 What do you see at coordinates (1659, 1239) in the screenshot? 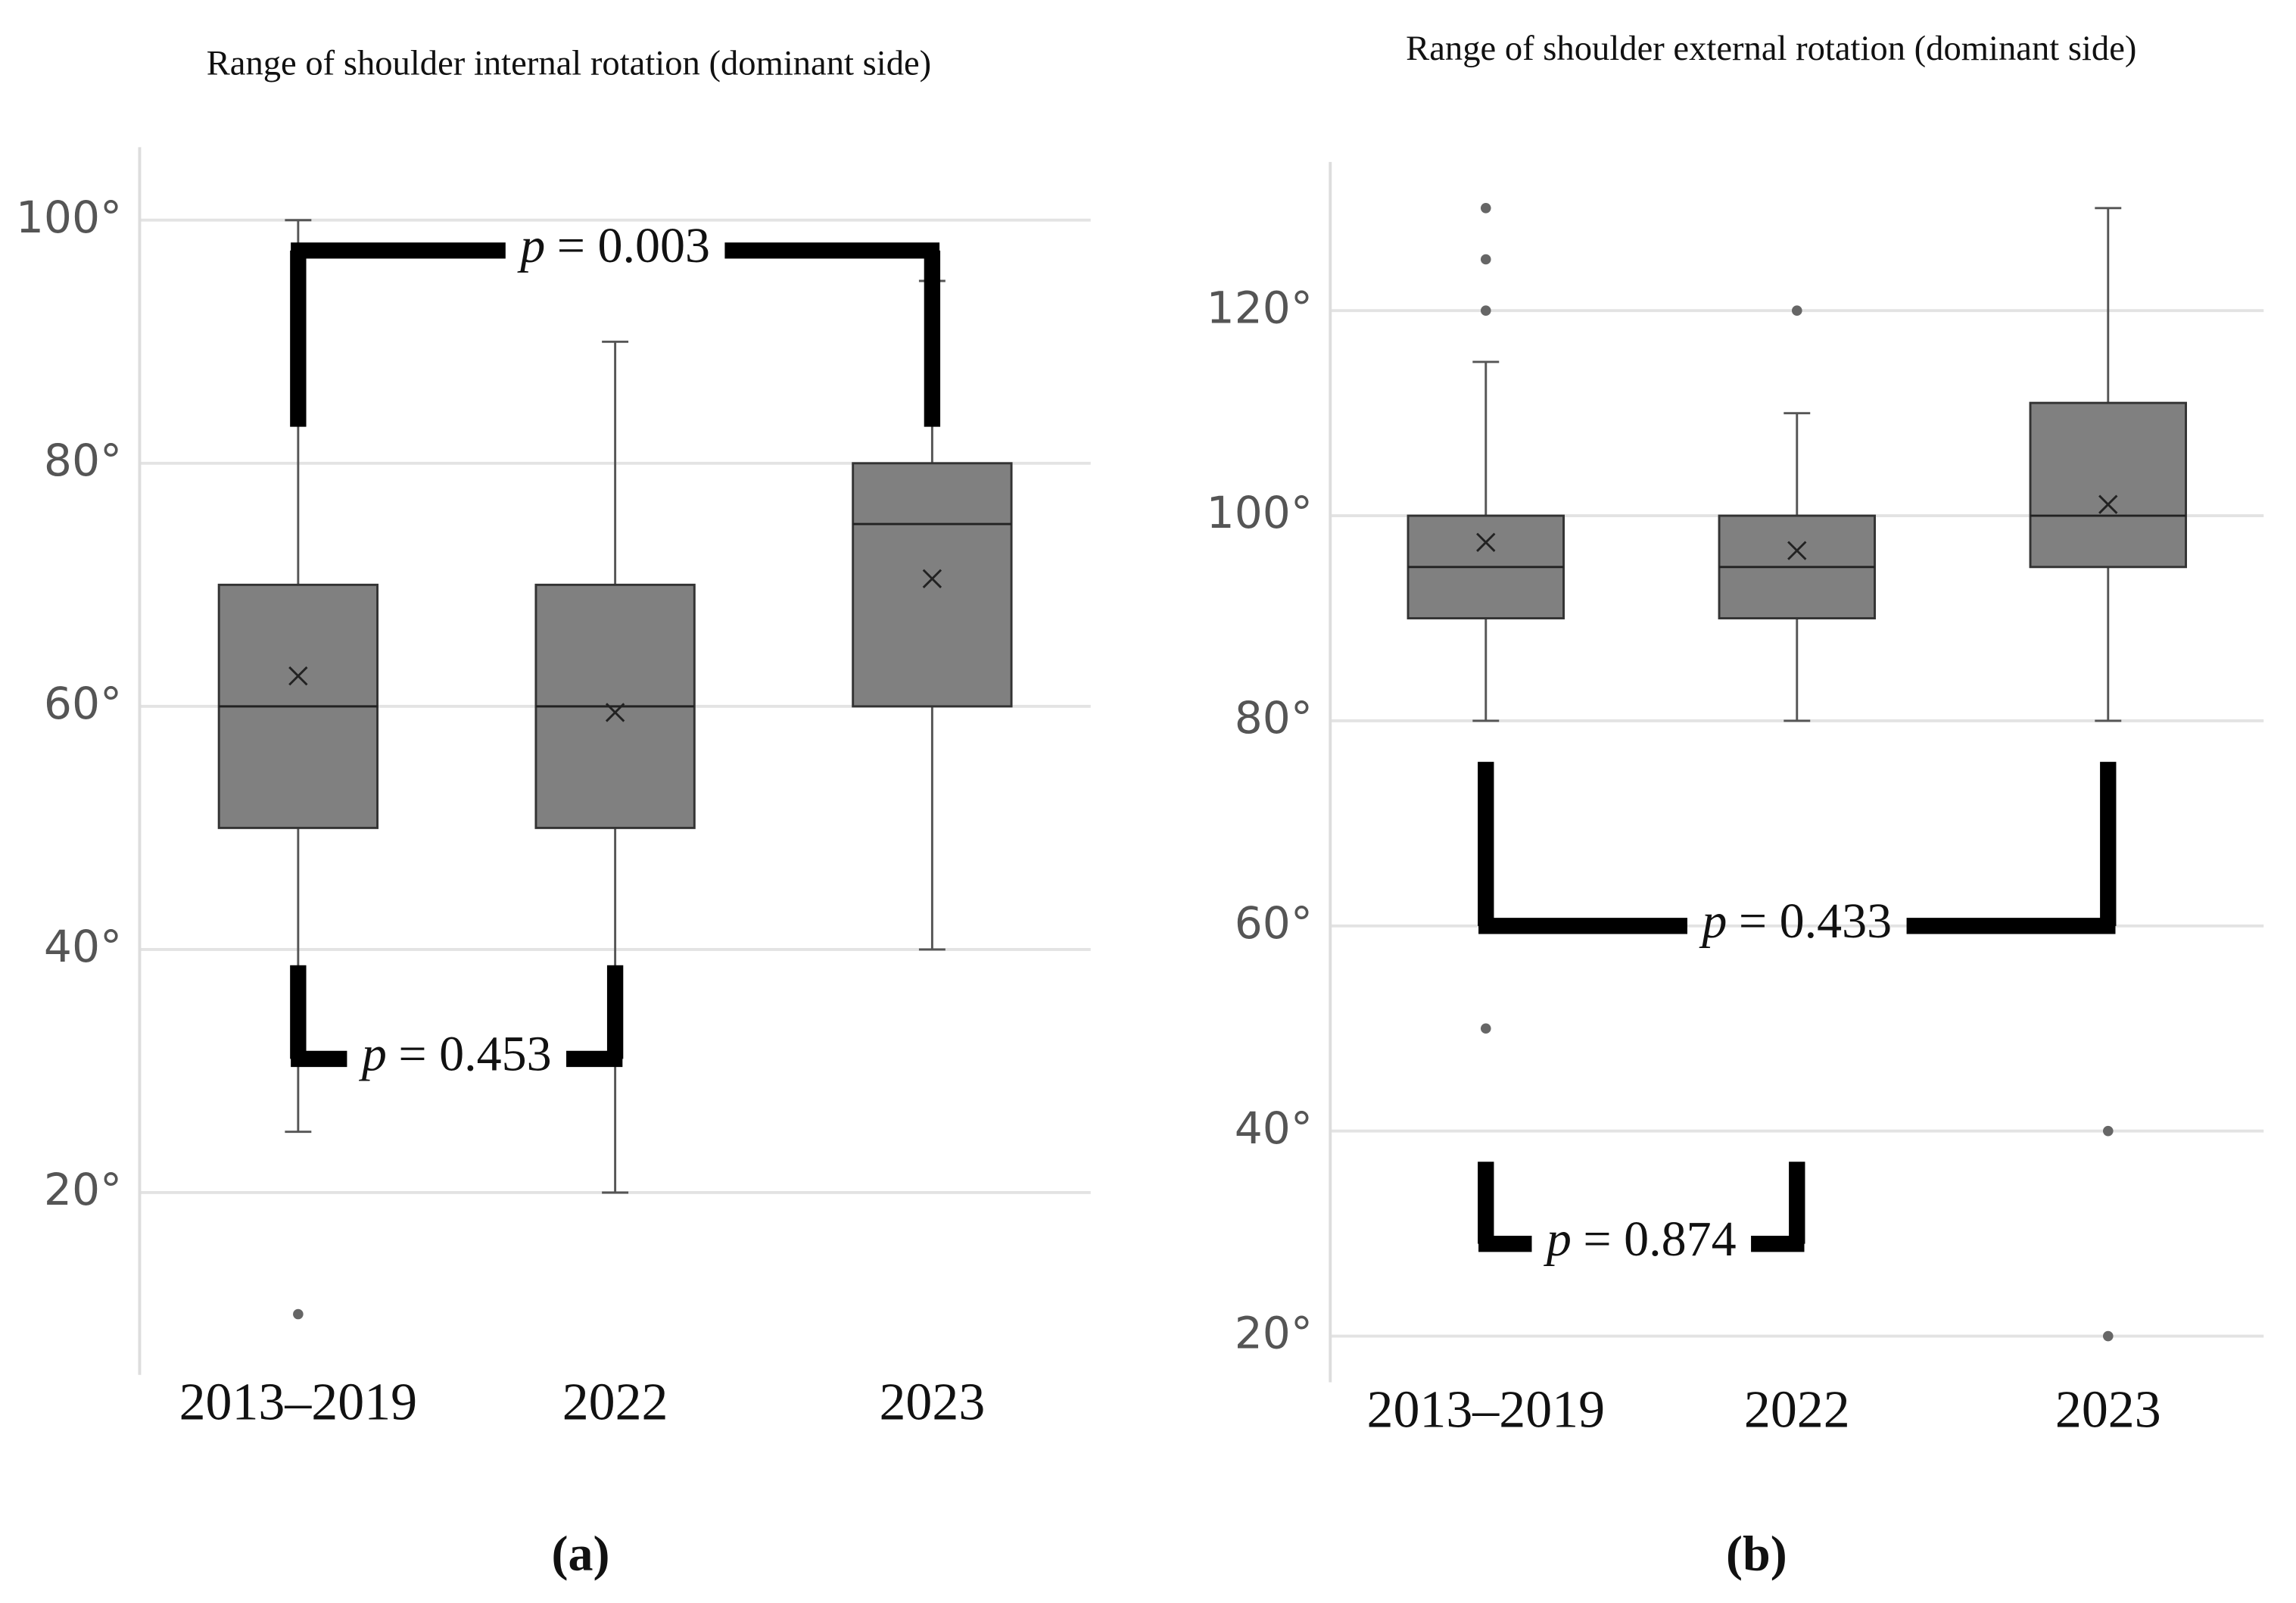
I see `p-value: = 0.874` at bounding box center [1659, 1239].